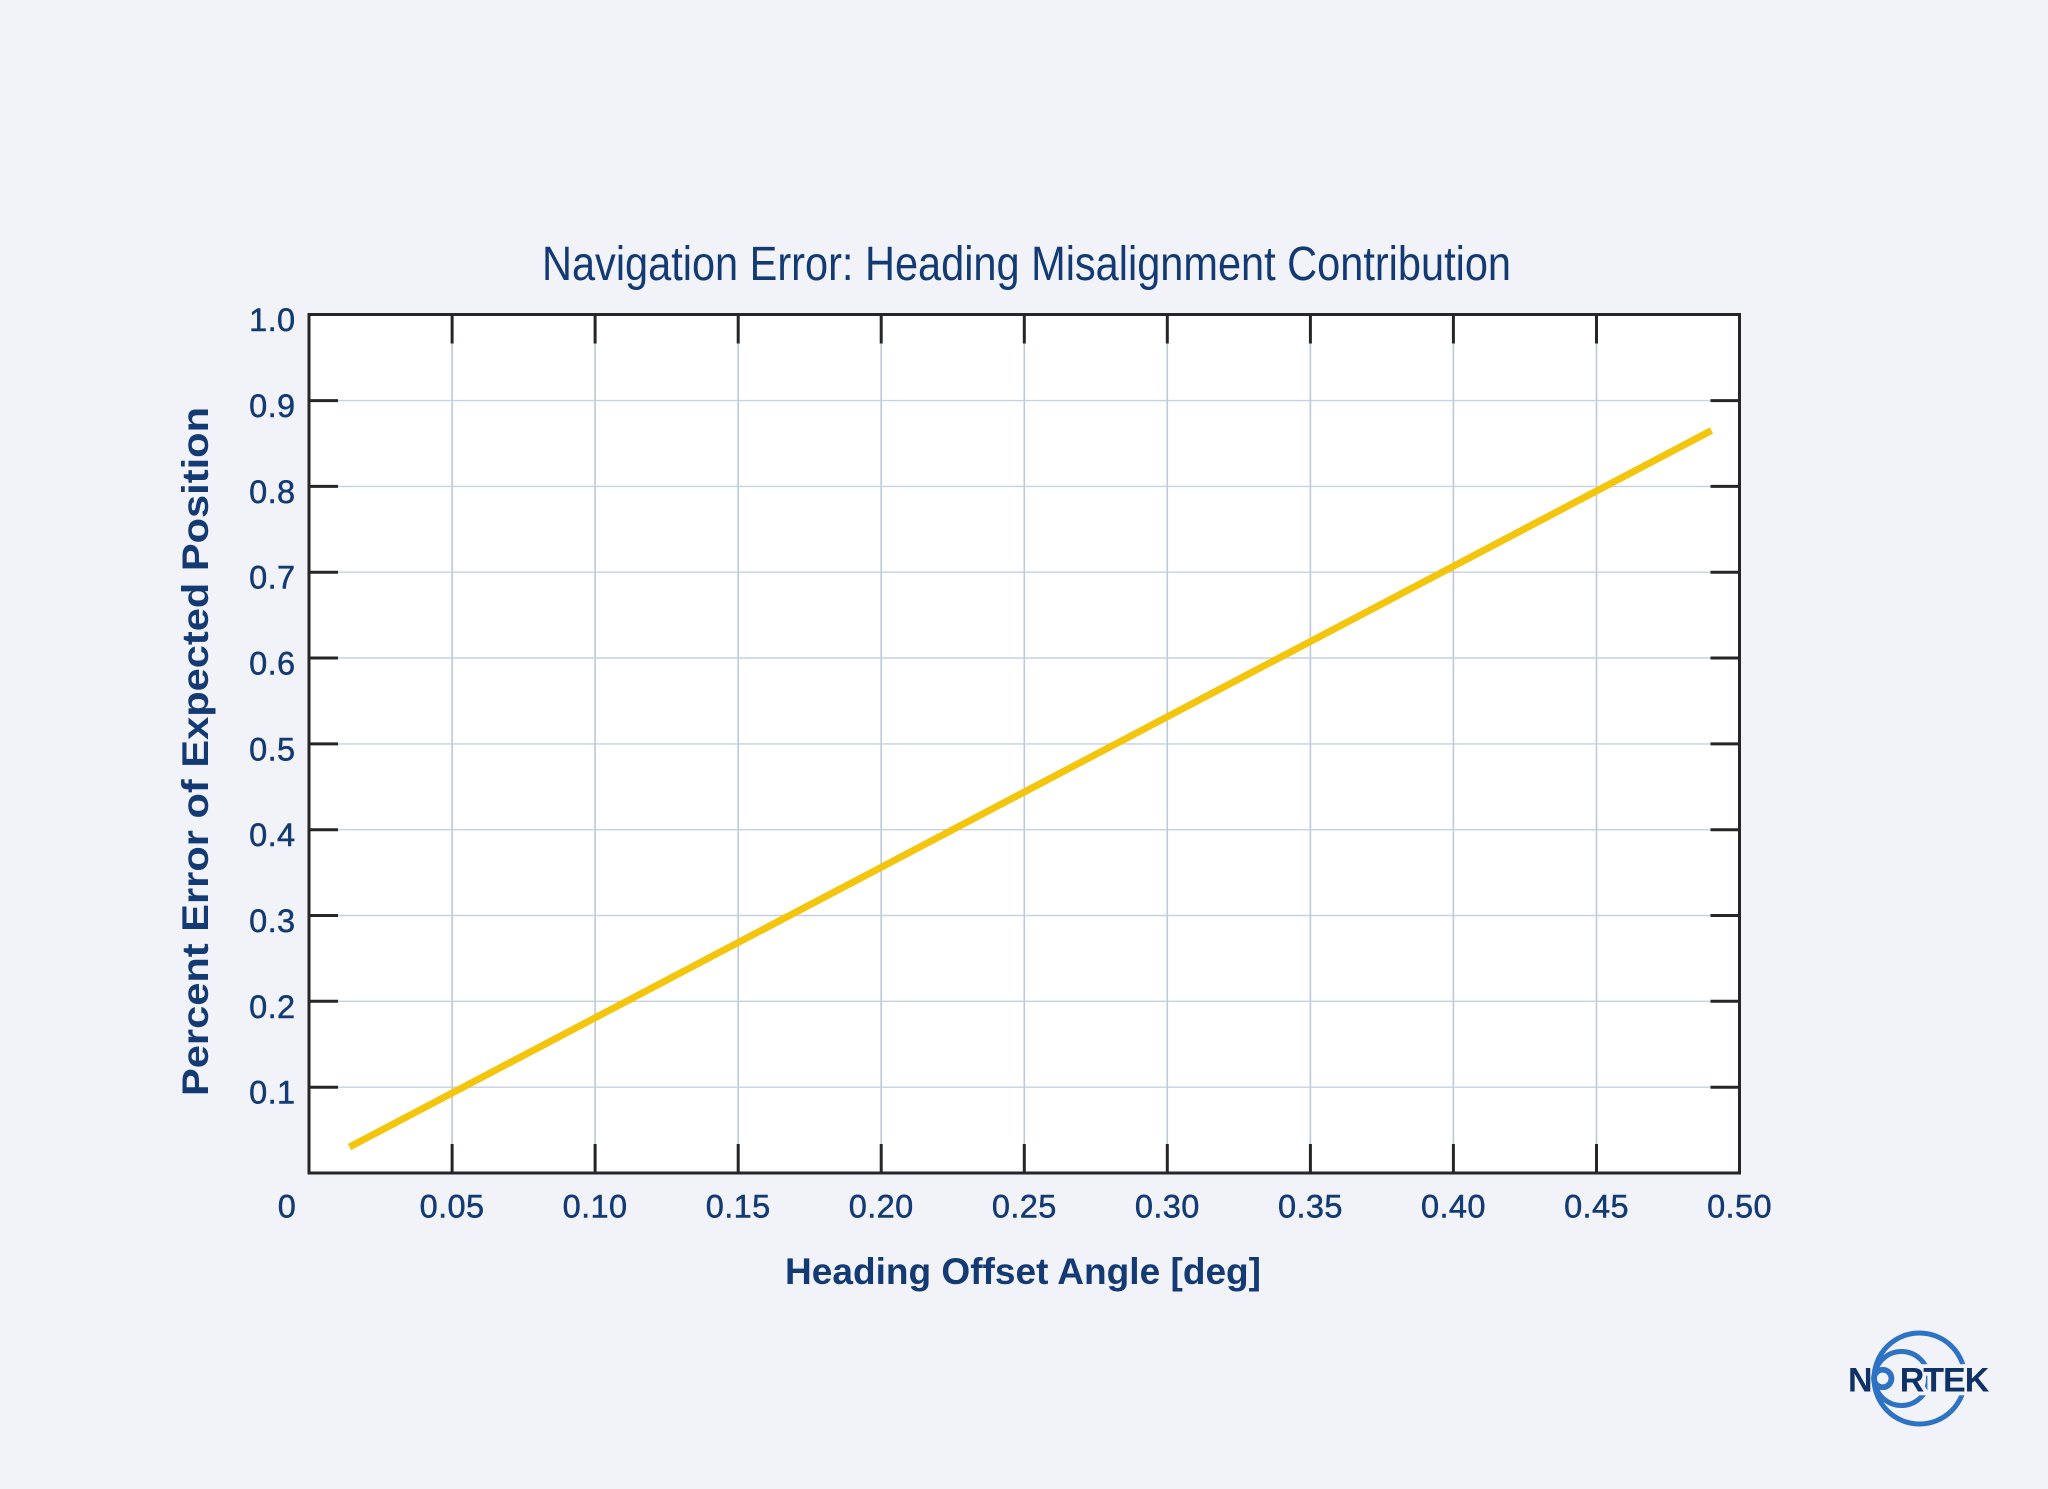  Describe the element at coordinates (272, 320) in the screenshot. I see `svg-text: 1.0` at that location.